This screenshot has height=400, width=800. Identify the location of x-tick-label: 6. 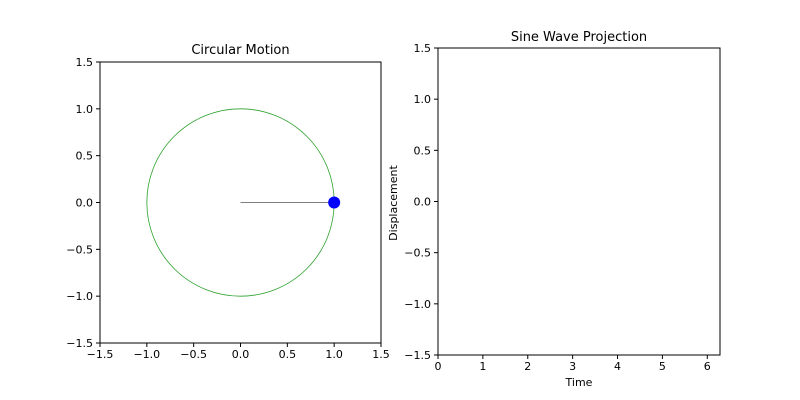
(707, 366).